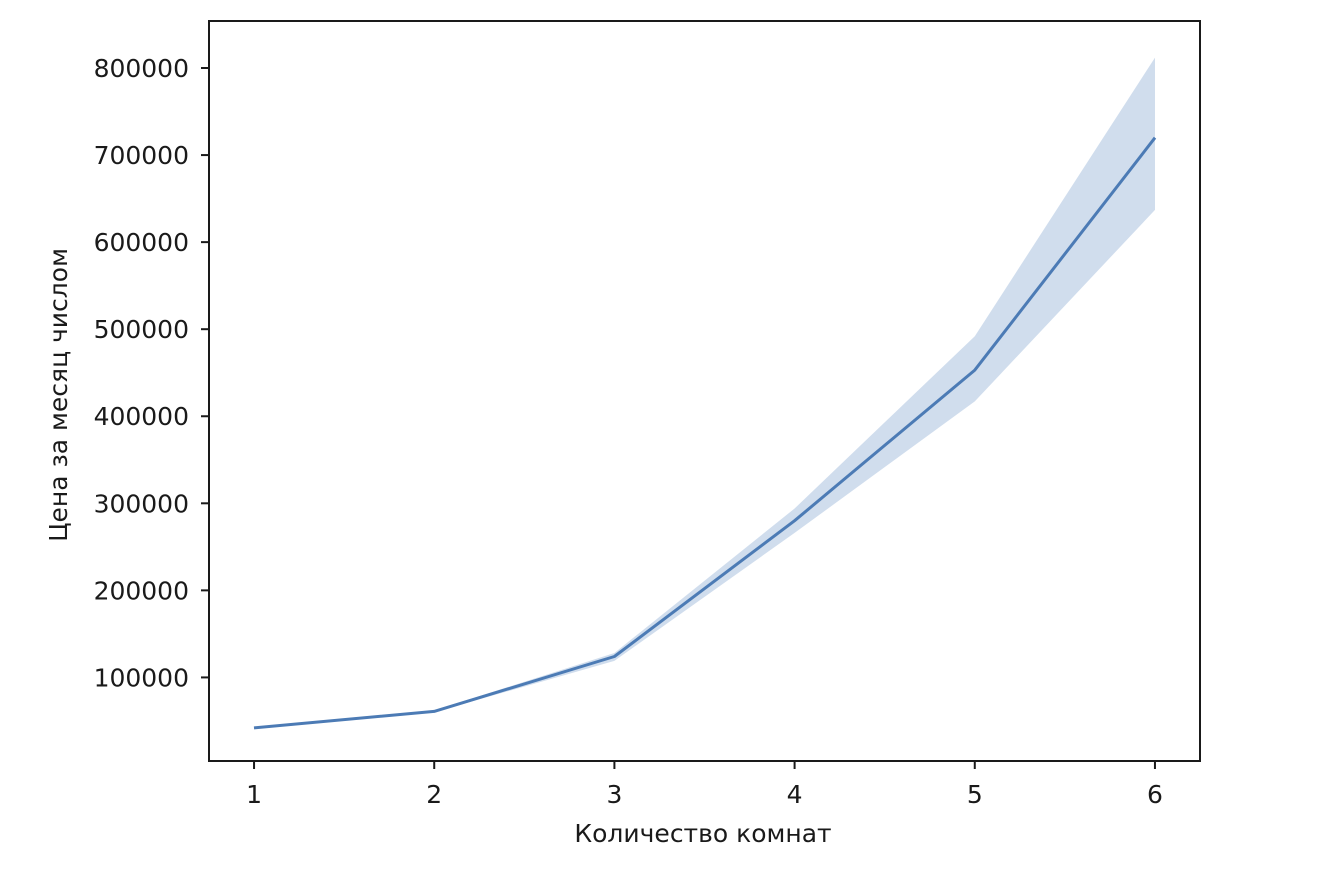 This screenshot has height=884, width=1342. Describe the element at coordinates (141, 503) in the screenshot. I see `y-tick-label: 300000` at that location.